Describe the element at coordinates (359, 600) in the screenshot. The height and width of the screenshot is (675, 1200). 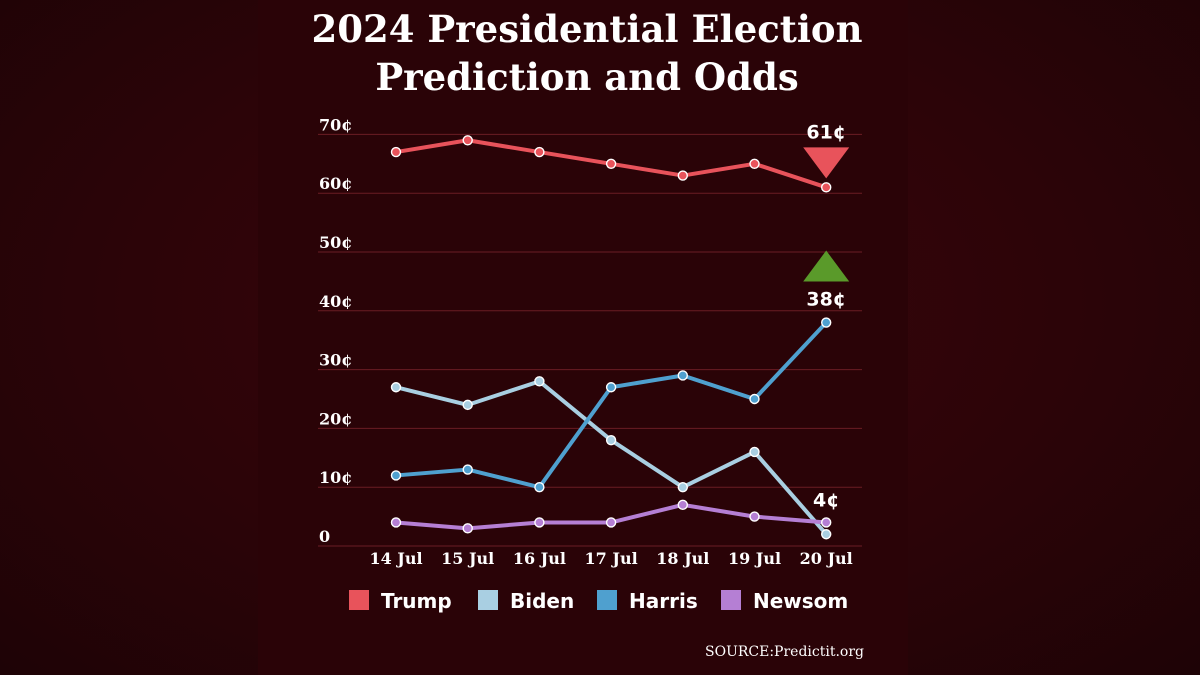
I see `legend-swatch-trump` at that location.